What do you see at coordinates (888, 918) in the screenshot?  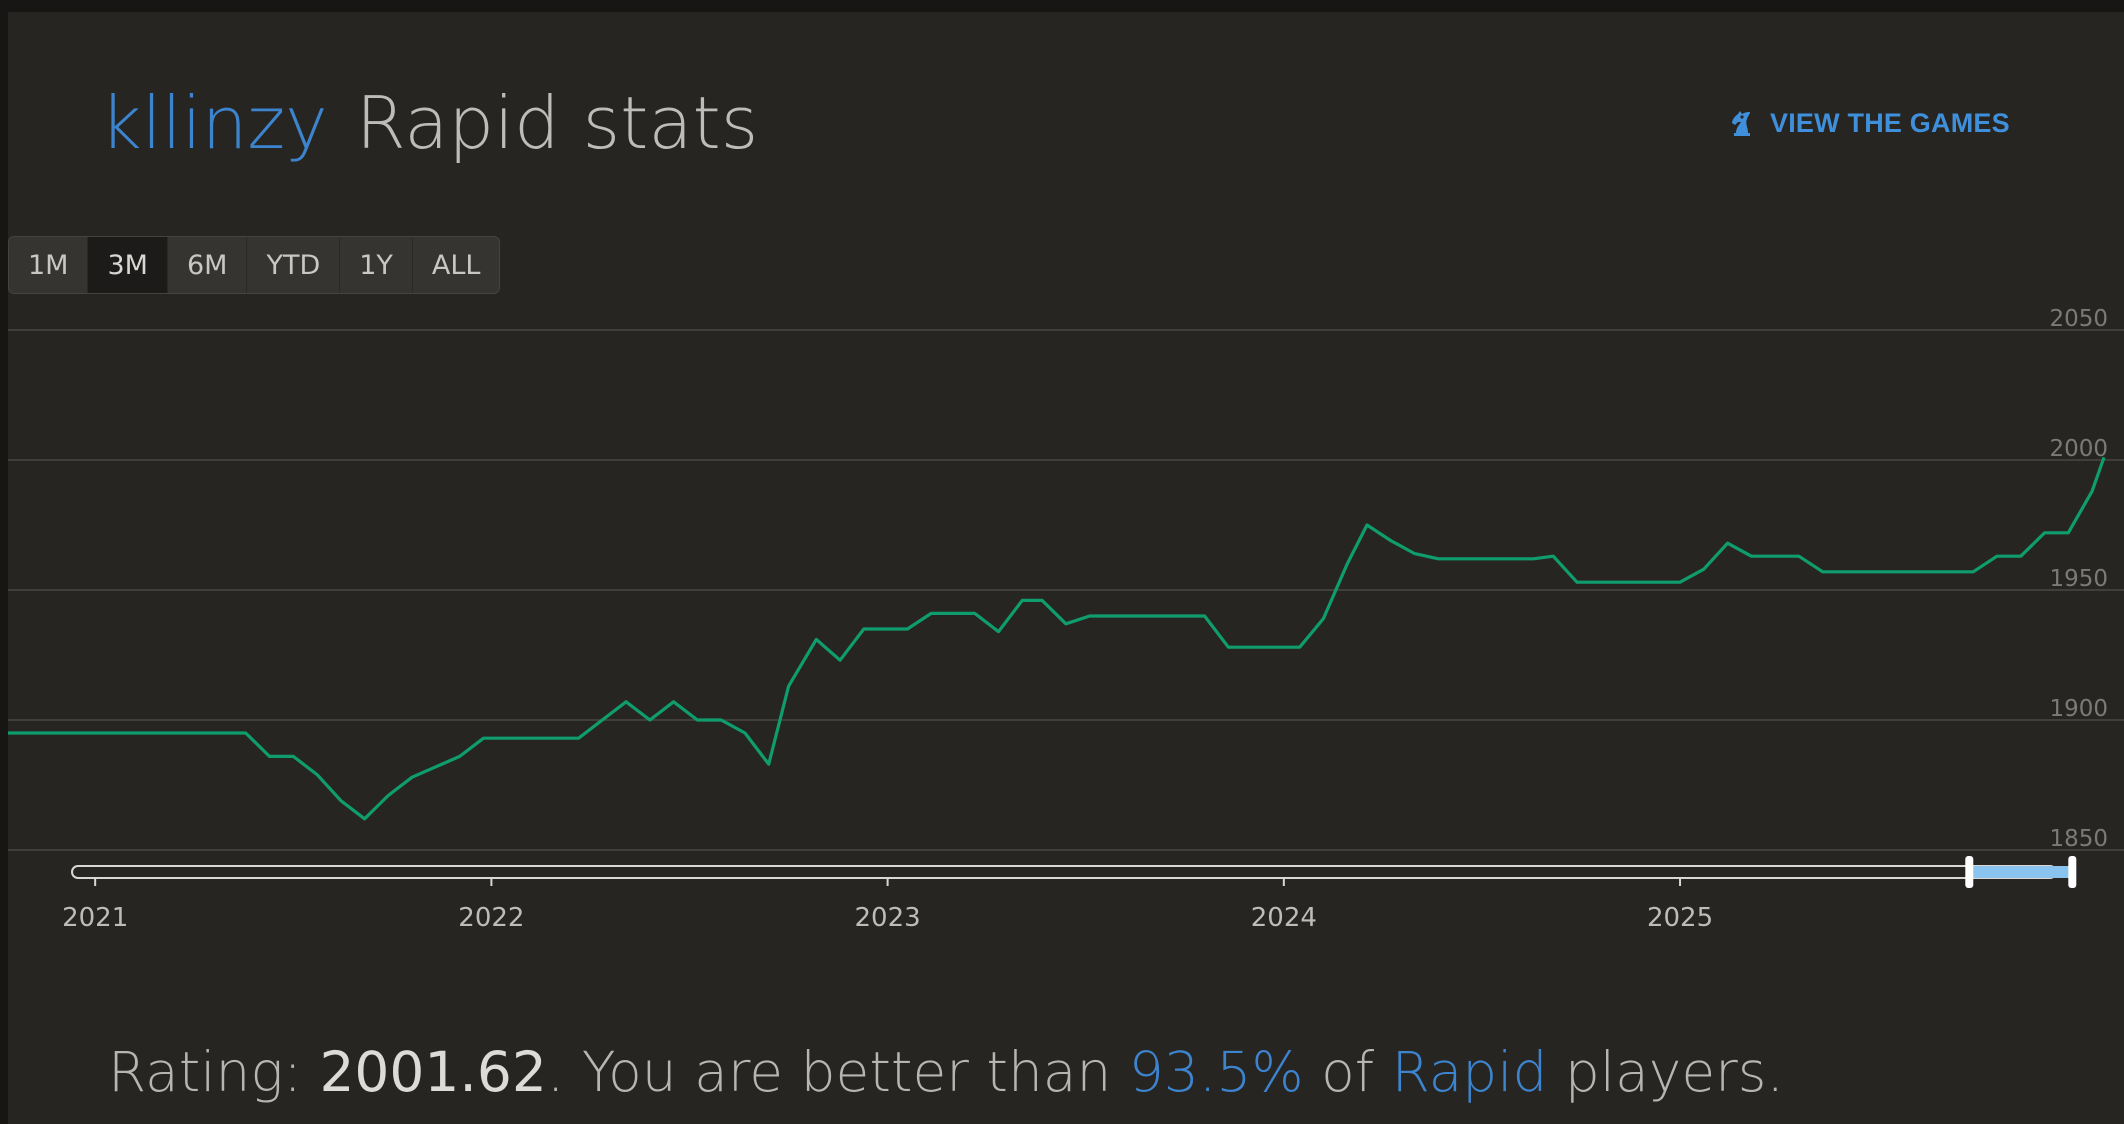 I see `x-tick-label-2023: 2023` at bounding box center [888, 918].